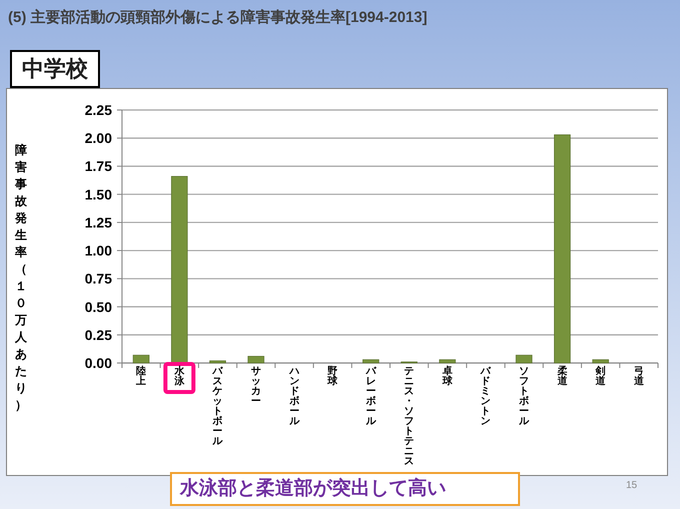 The image size is (680, 509). Describe the element at coordinates (21, 277) in the screenshot. I see `text: 障害事故発生率（１０万人あたり）` at that location.